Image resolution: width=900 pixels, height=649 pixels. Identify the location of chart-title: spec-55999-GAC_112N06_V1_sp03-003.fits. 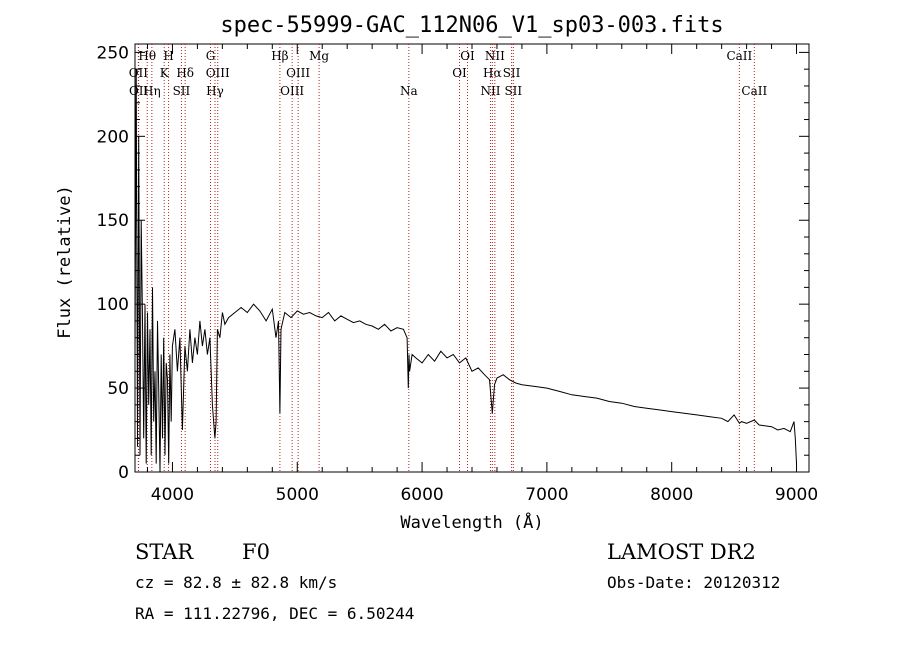
(471, 25).